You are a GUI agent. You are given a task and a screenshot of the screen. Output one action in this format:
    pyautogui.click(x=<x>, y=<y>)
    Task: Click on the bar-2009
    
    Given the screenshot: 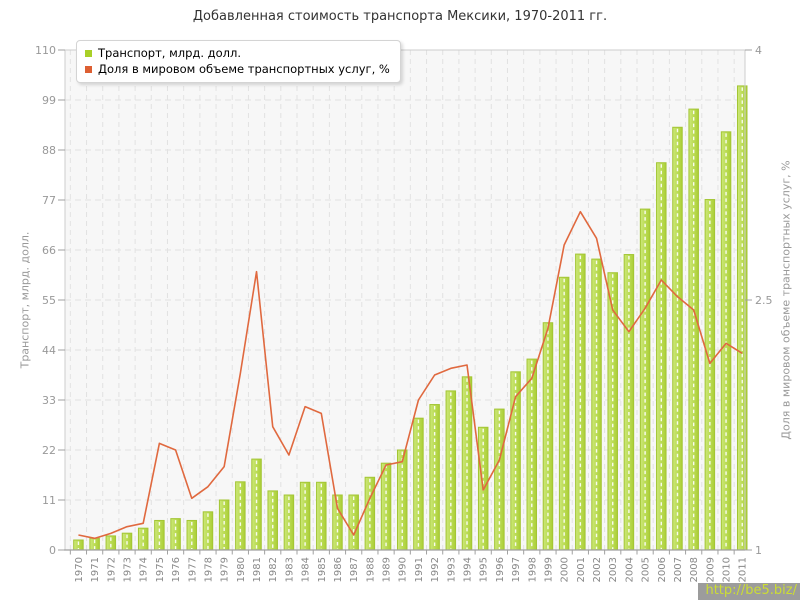 What is the action you would take?
    pyautogui.click(x=710, y=375)
    